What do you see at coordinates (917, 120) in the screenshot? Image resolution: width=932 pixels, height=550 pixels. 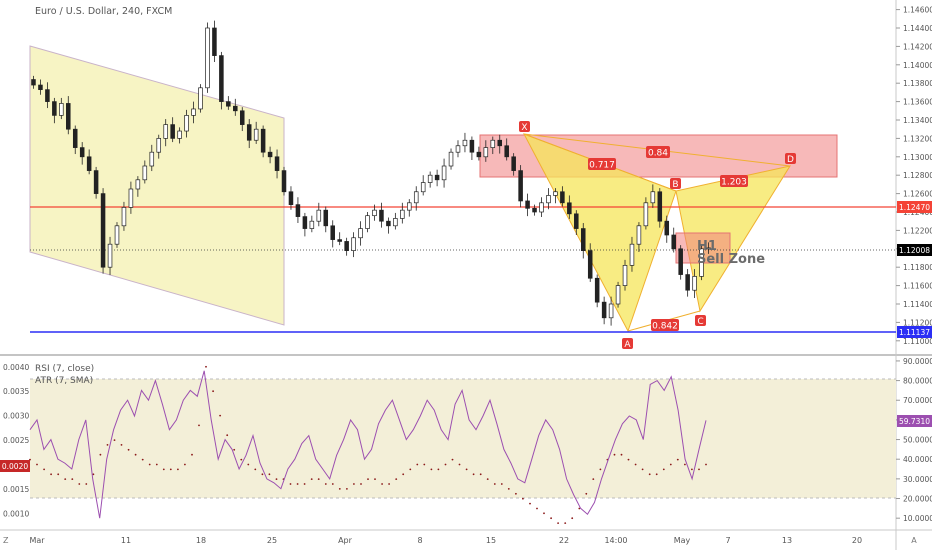 I see `price-tick-label: 1.13400` at bounding box center [917, 120].